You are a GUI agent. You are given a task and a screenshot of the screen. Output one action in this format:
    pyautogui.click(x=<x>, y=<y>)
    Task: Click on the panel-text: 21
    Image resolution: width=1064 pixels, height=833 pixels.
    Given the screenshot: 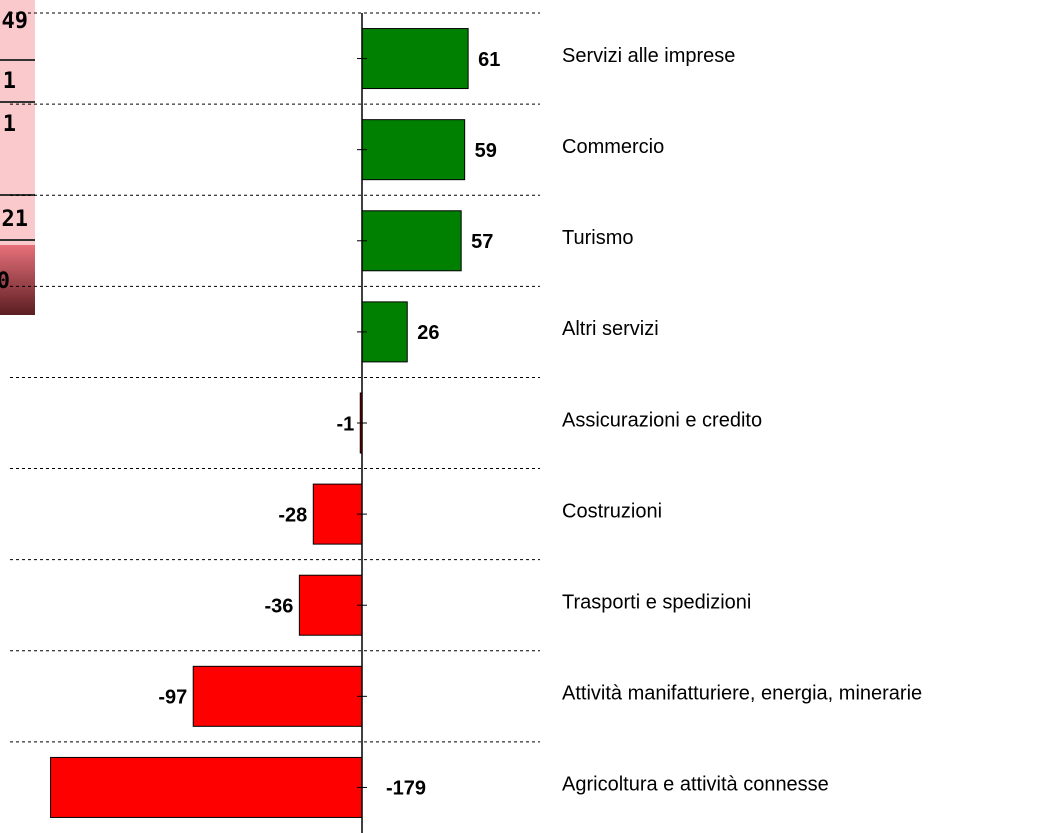 What is the action you would take?
    pyautogui.click(x=15, y=219)
    